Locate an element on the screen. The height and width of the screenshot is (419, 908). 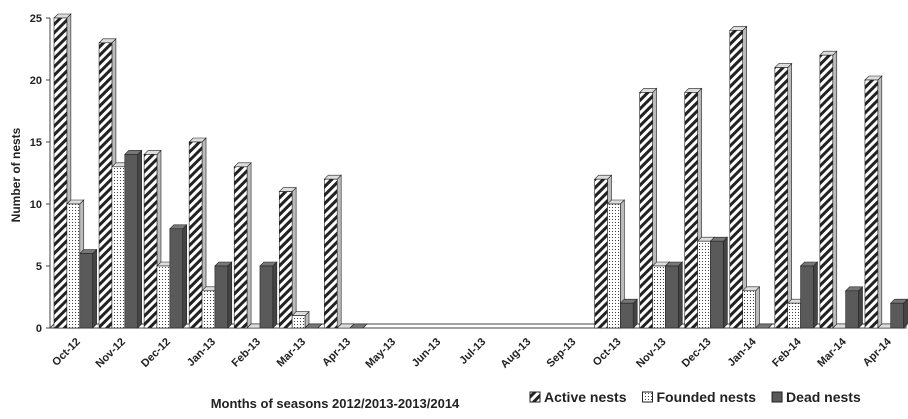
x-tick-label: Jan-13 is located at coordinates (201, 352).